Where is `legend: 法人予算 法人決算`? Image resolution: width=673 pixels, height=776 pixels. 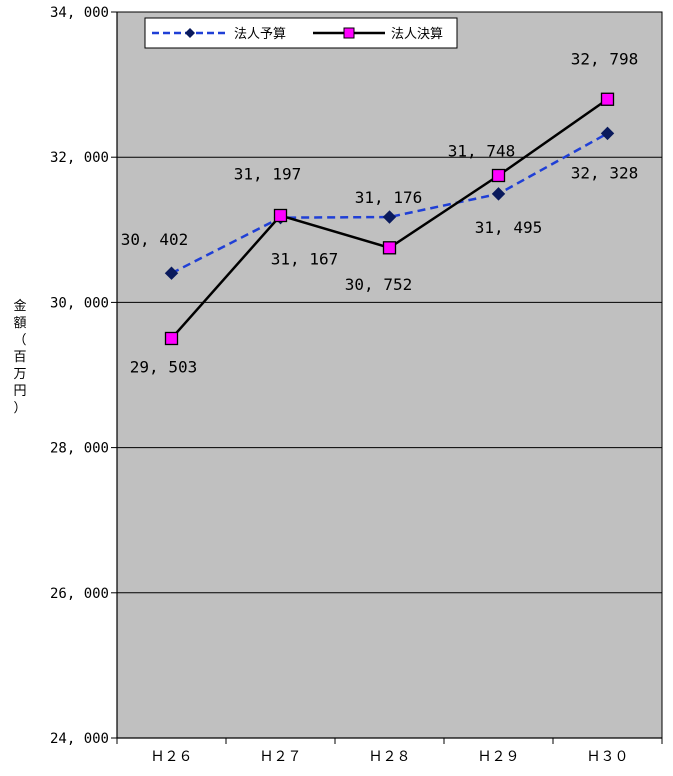
legend: 法人予算 法人決算 is located at coordinates (301, 33).